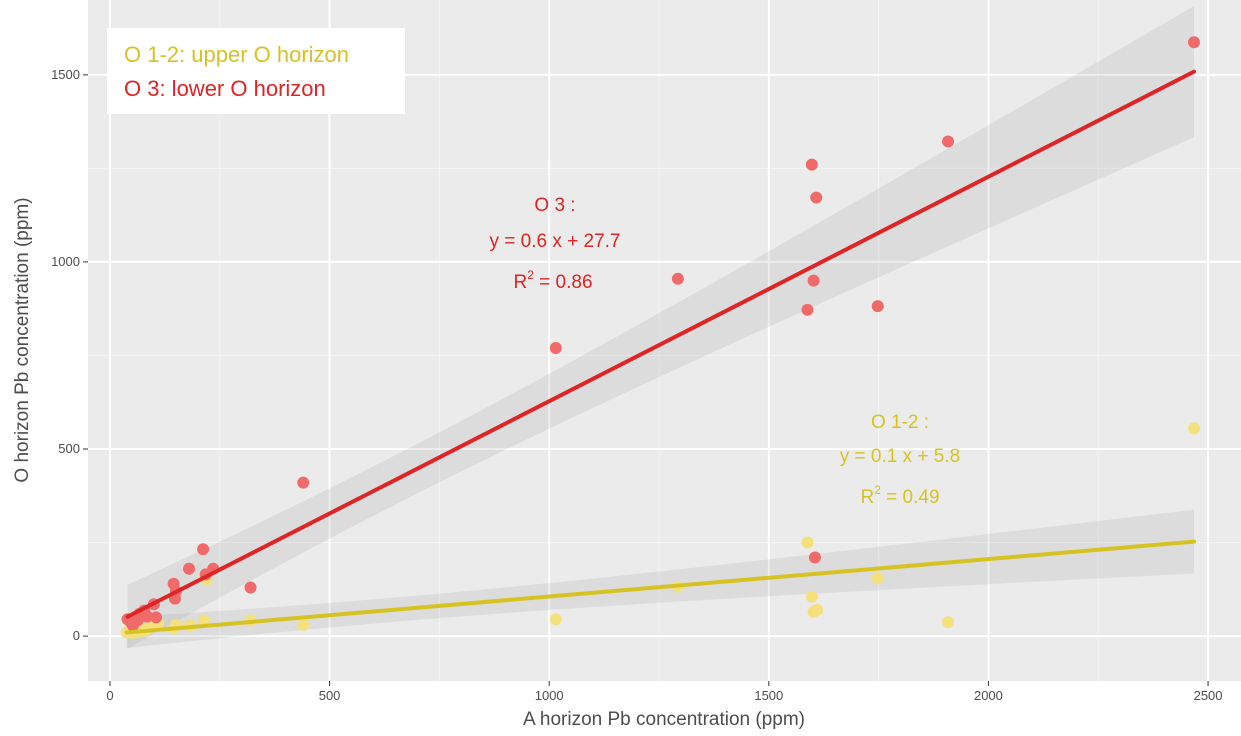  Describe the element at coordinates (109, 695) in the screenshot. I see `x-tick-label: 0` at that location.